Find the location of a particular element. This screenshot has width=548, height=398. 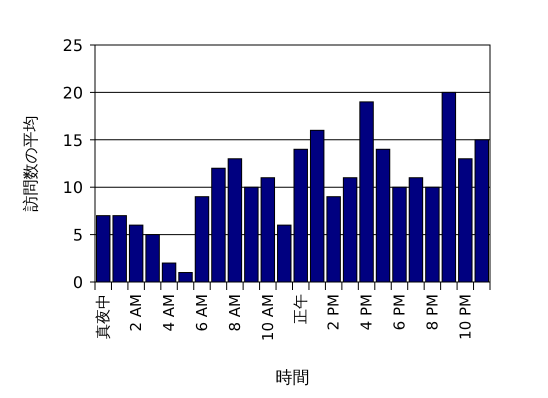

y-tick-label: 10 is located at coordinates (72, 188).